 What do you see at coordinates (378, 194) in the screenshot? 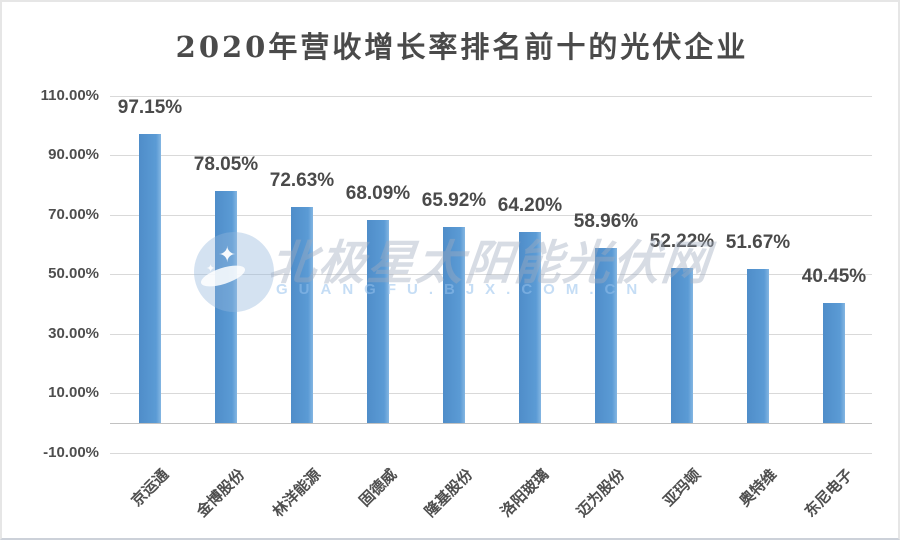
I see `bar-value-label: 68.09%` at bounding box center [378, 194].